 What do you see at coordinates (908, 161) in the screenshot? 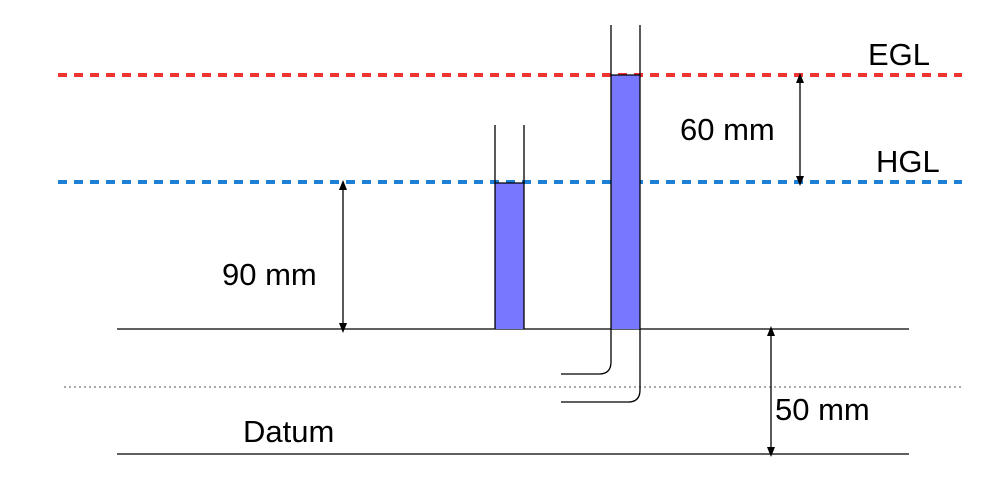
I see `hgl-label: HGL` at bounding box center [908, 161].